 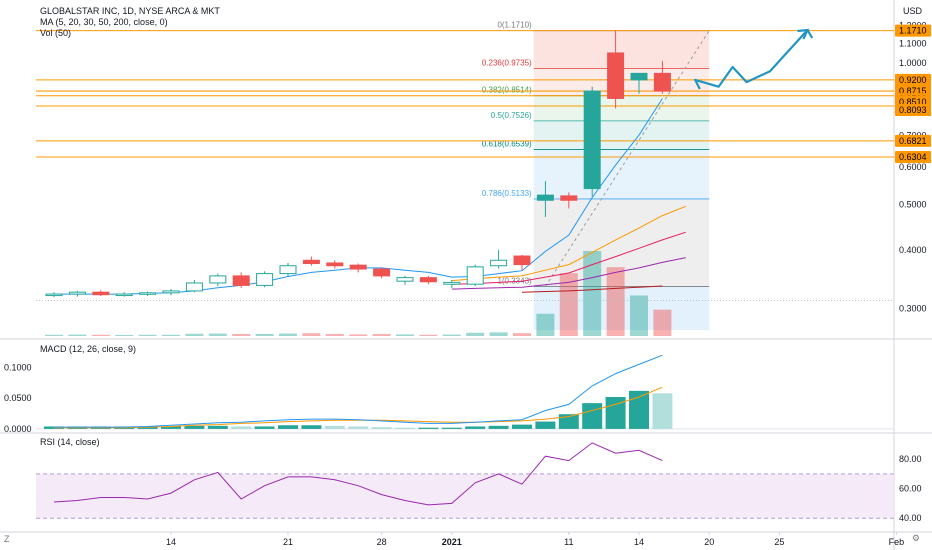 What do you see at coordinates (803, 34) in the screenshot?
I see `forecast-arrow-head` at bounding box center [803, 34].